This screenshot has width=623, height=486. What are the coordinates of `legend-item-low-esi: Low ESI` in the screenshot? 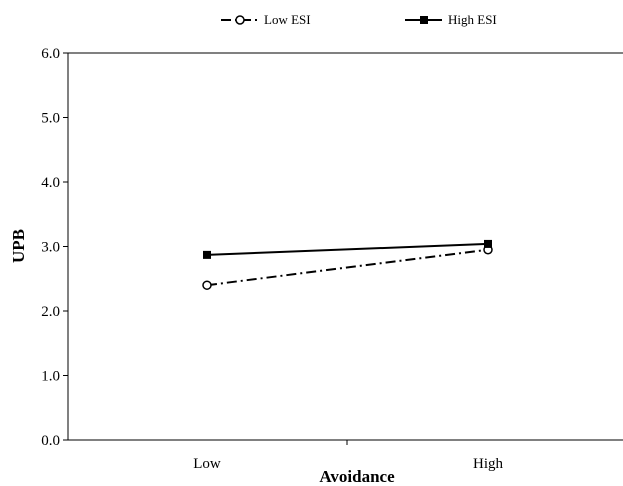 It's located at (266, 19).